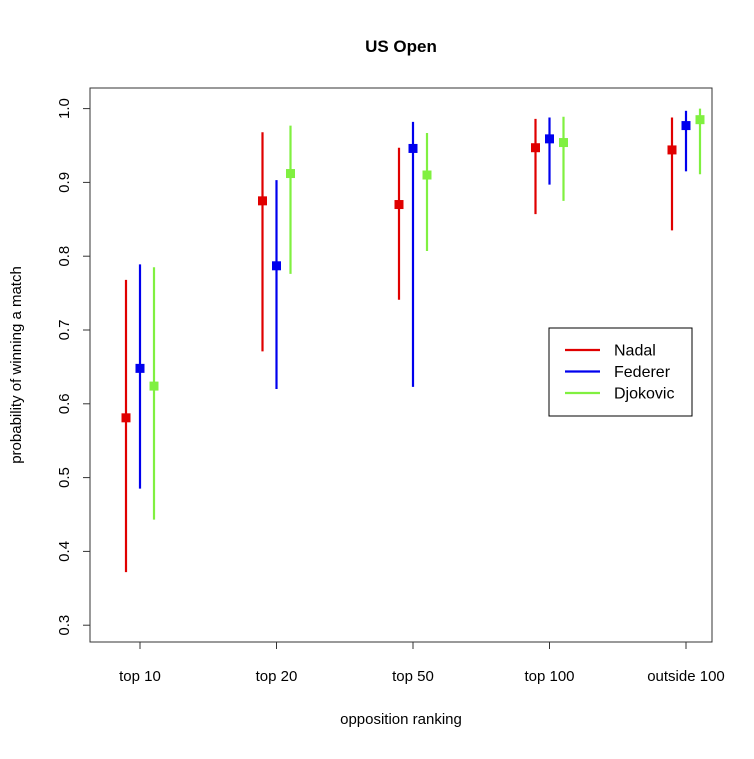 The image size is (754, 759). Describe the element at coordinates (277, 676) in the screenshot. I see `x-tick-label: top 20` at that location.